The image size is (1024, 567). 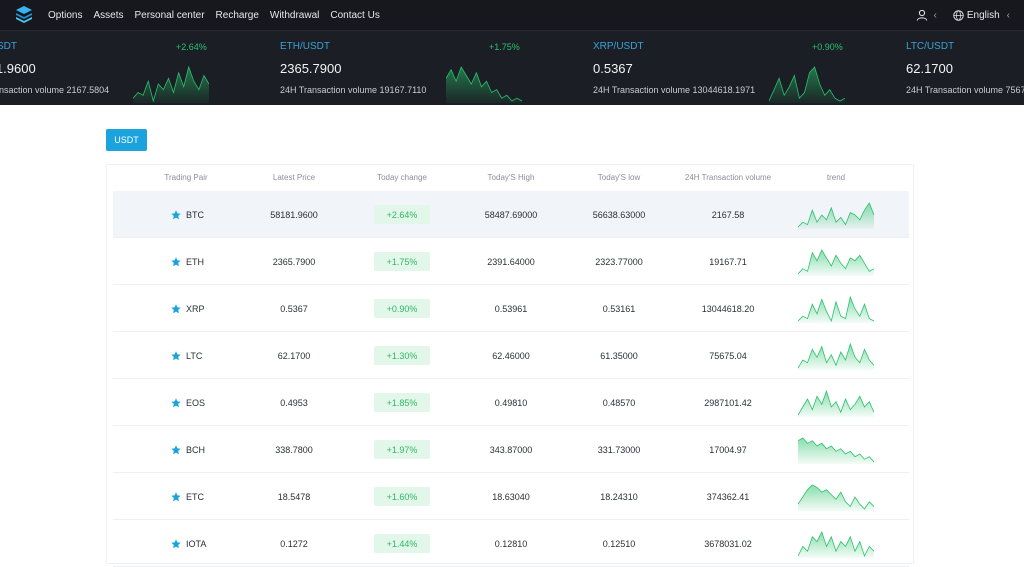 I want to click on today-low: 18.24310, so click(x=619, y=496).